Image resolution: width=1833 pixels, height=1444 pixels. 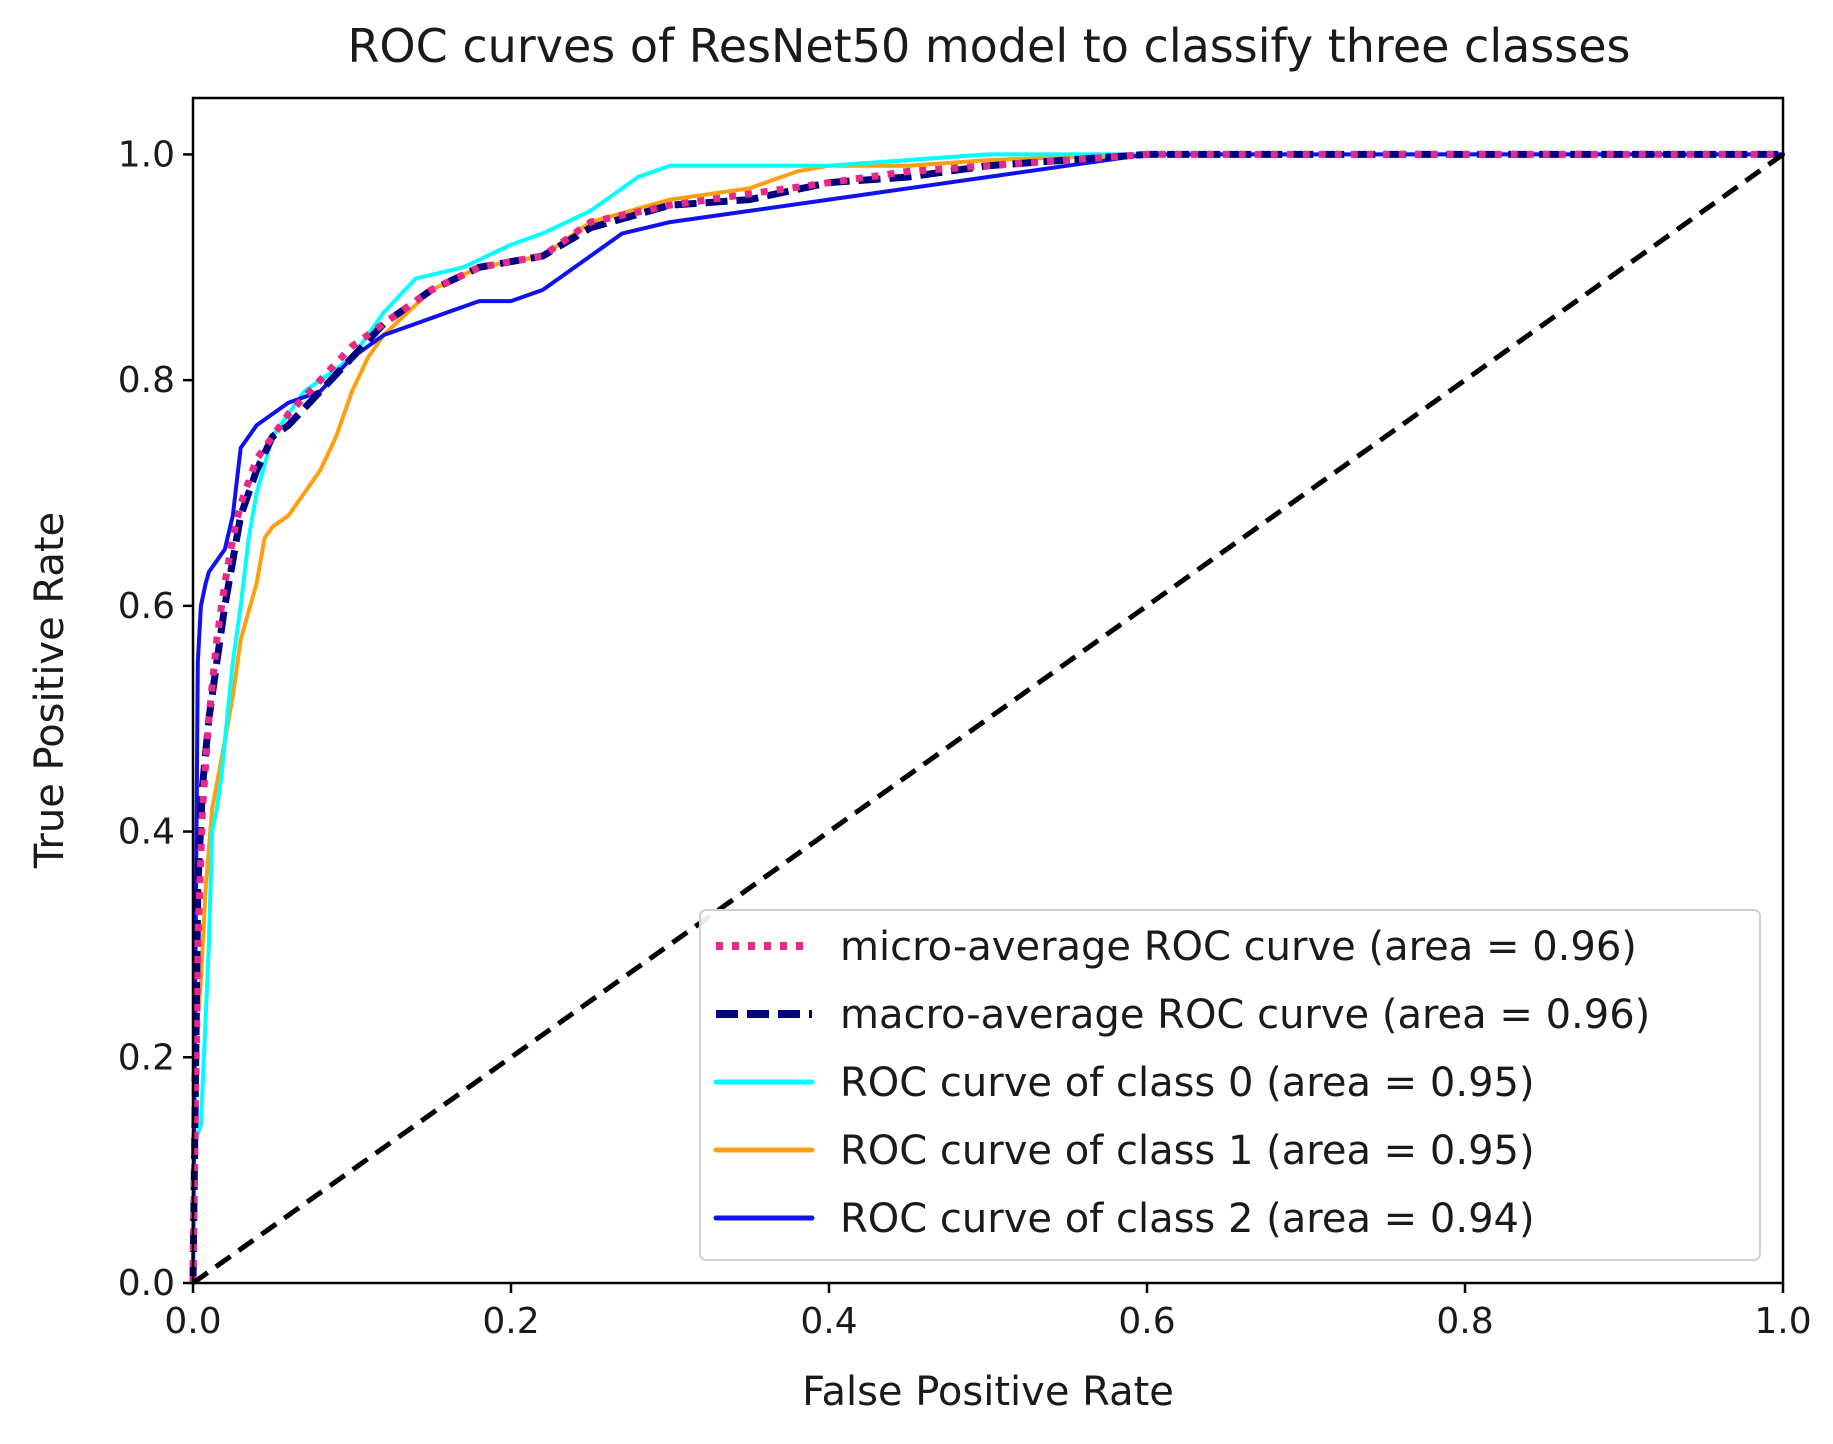 I want to click on x-tick-label: 0.0, so click(x=192, y=1321).